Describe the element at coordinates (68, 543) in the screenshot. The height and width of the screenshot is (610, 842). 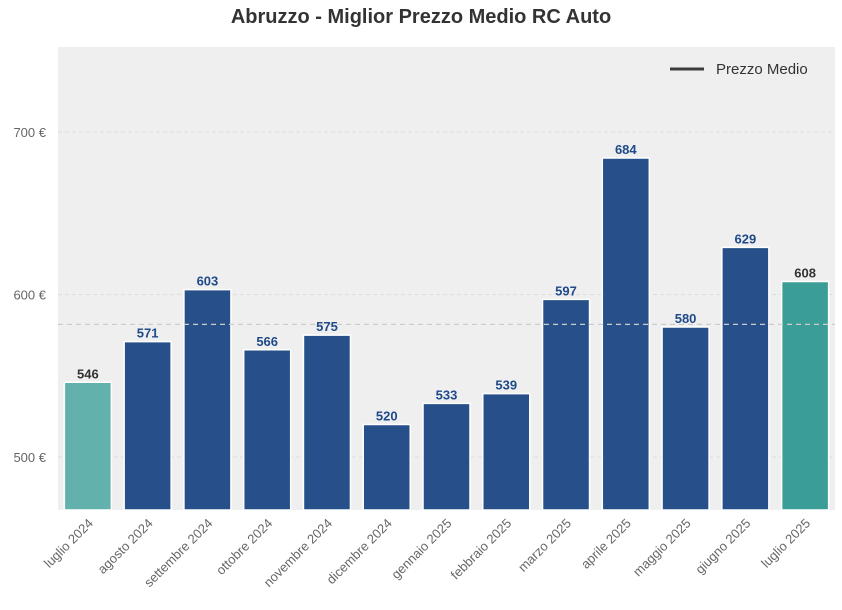
I see `x-tick-label: luglio 2024` at that location.